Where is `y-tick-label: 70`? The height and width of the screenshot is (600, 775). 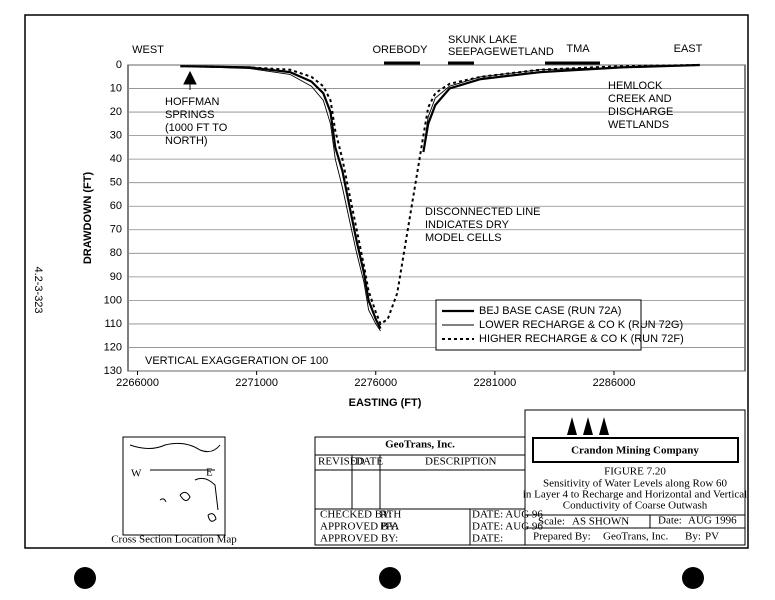 y-tick-label: 70 is located at coordinates (116, 230).